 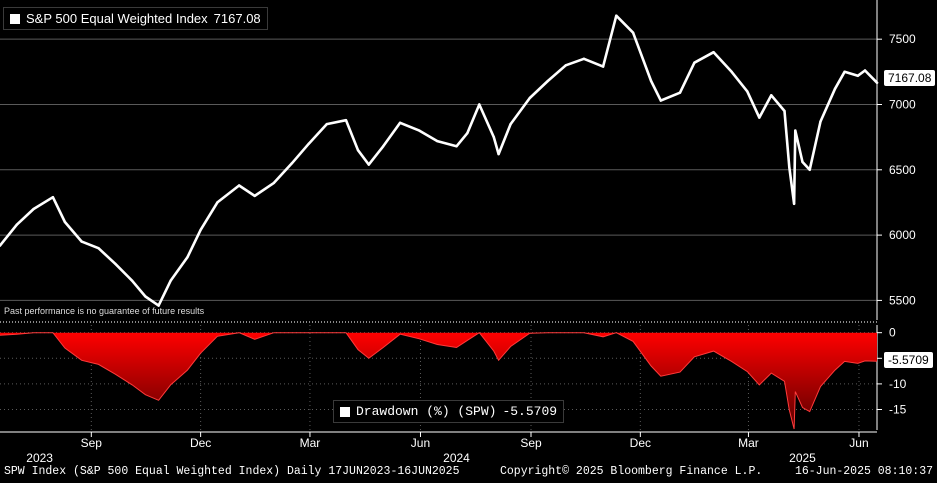 What do you see at coordinates (902, 235) in the screenshot?
I see `price-axis-label: 6000` at bounding box center [902, 235].